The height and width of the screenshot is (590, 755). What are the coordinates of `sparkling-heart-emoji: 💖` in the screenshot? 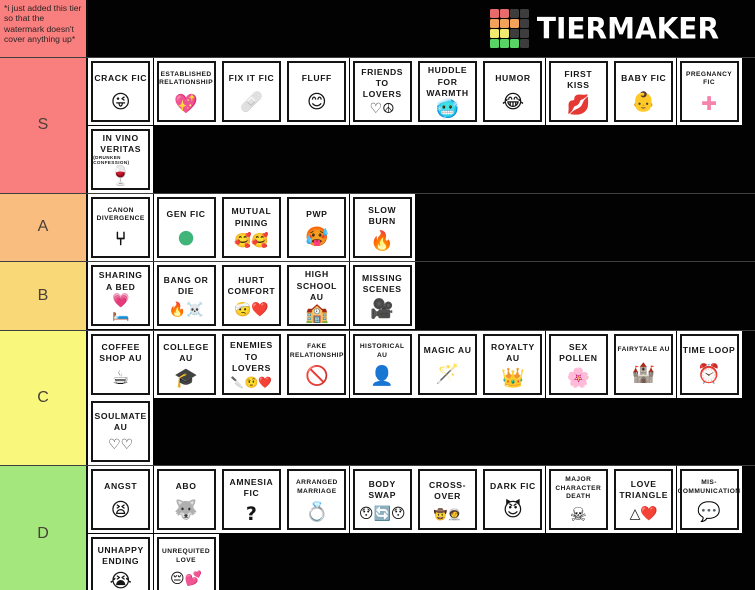 It's located at (186, 103).